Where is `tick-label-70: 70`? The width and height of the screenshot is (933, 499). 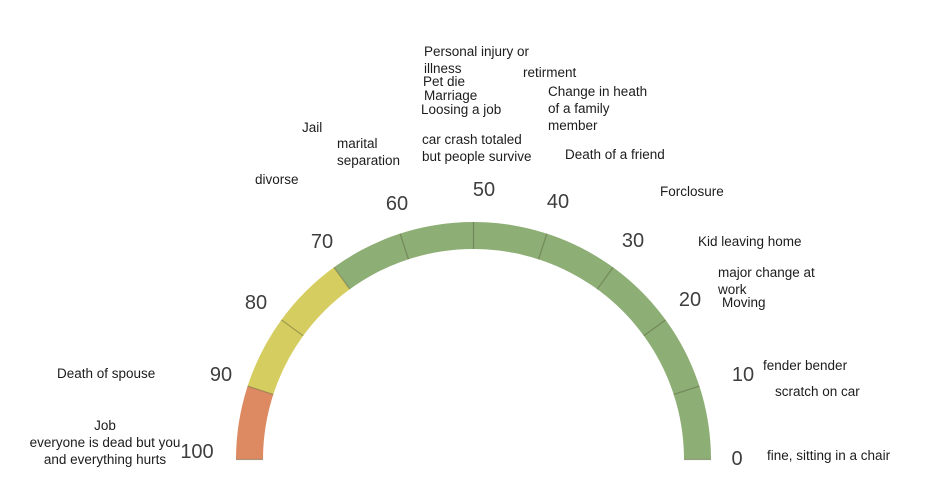
tick-label-70: 70 is located at coordinates (322, 242).